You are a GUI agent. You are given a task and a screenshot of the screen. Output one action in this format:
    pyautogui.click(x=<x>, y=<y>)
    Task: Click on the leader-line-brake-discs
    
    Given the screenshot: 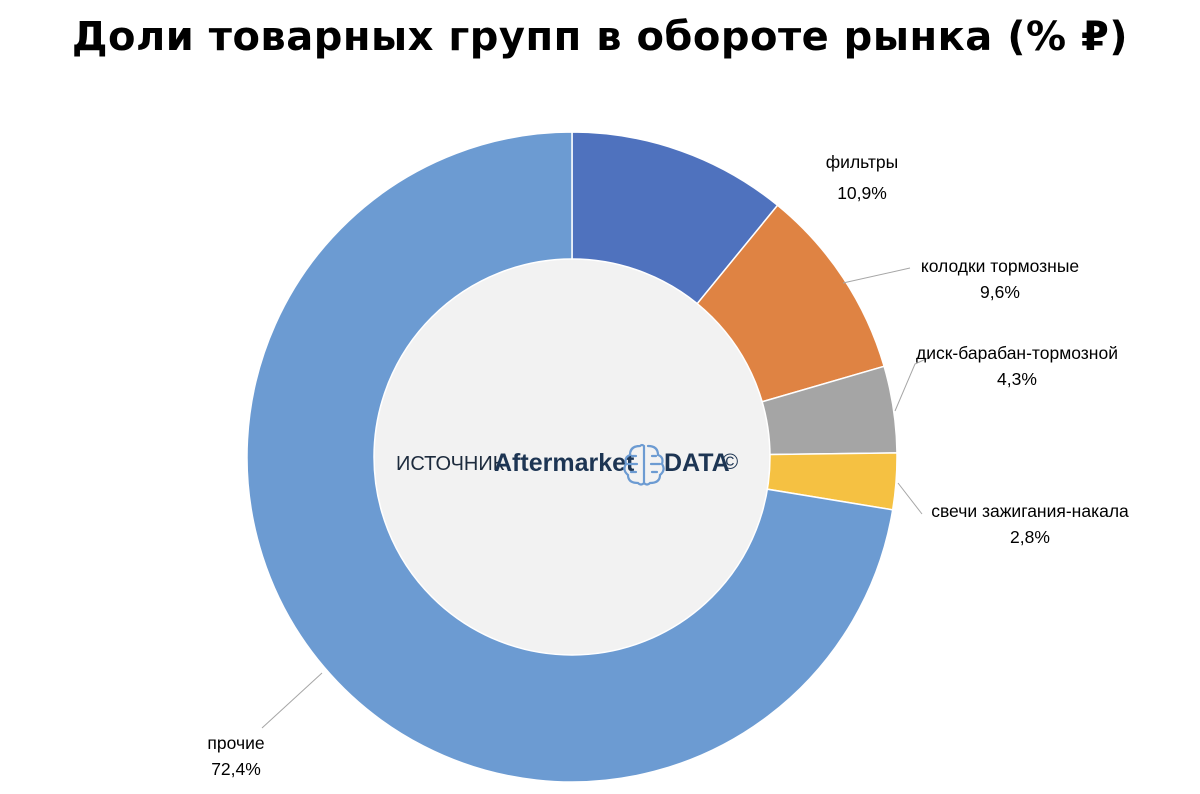 What is the action you would take?
    pyautogui.click(x=911, y=384)
    